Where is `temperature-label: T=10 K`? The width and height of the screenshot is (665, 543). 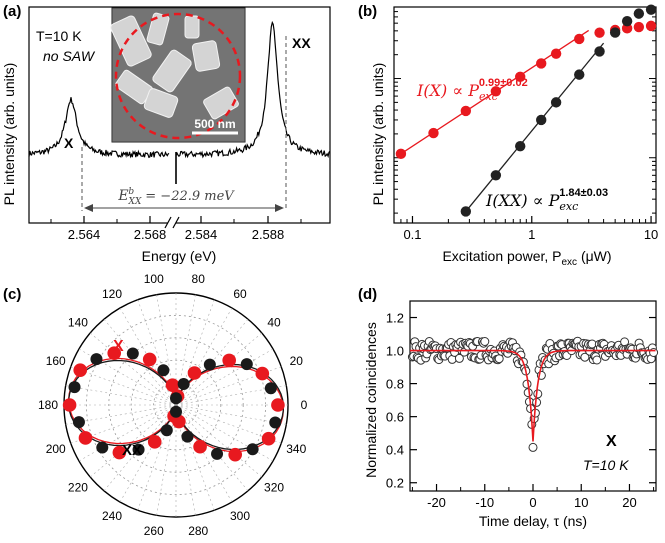
temperature-label: T=10 K is located at coordinates (59, 36).